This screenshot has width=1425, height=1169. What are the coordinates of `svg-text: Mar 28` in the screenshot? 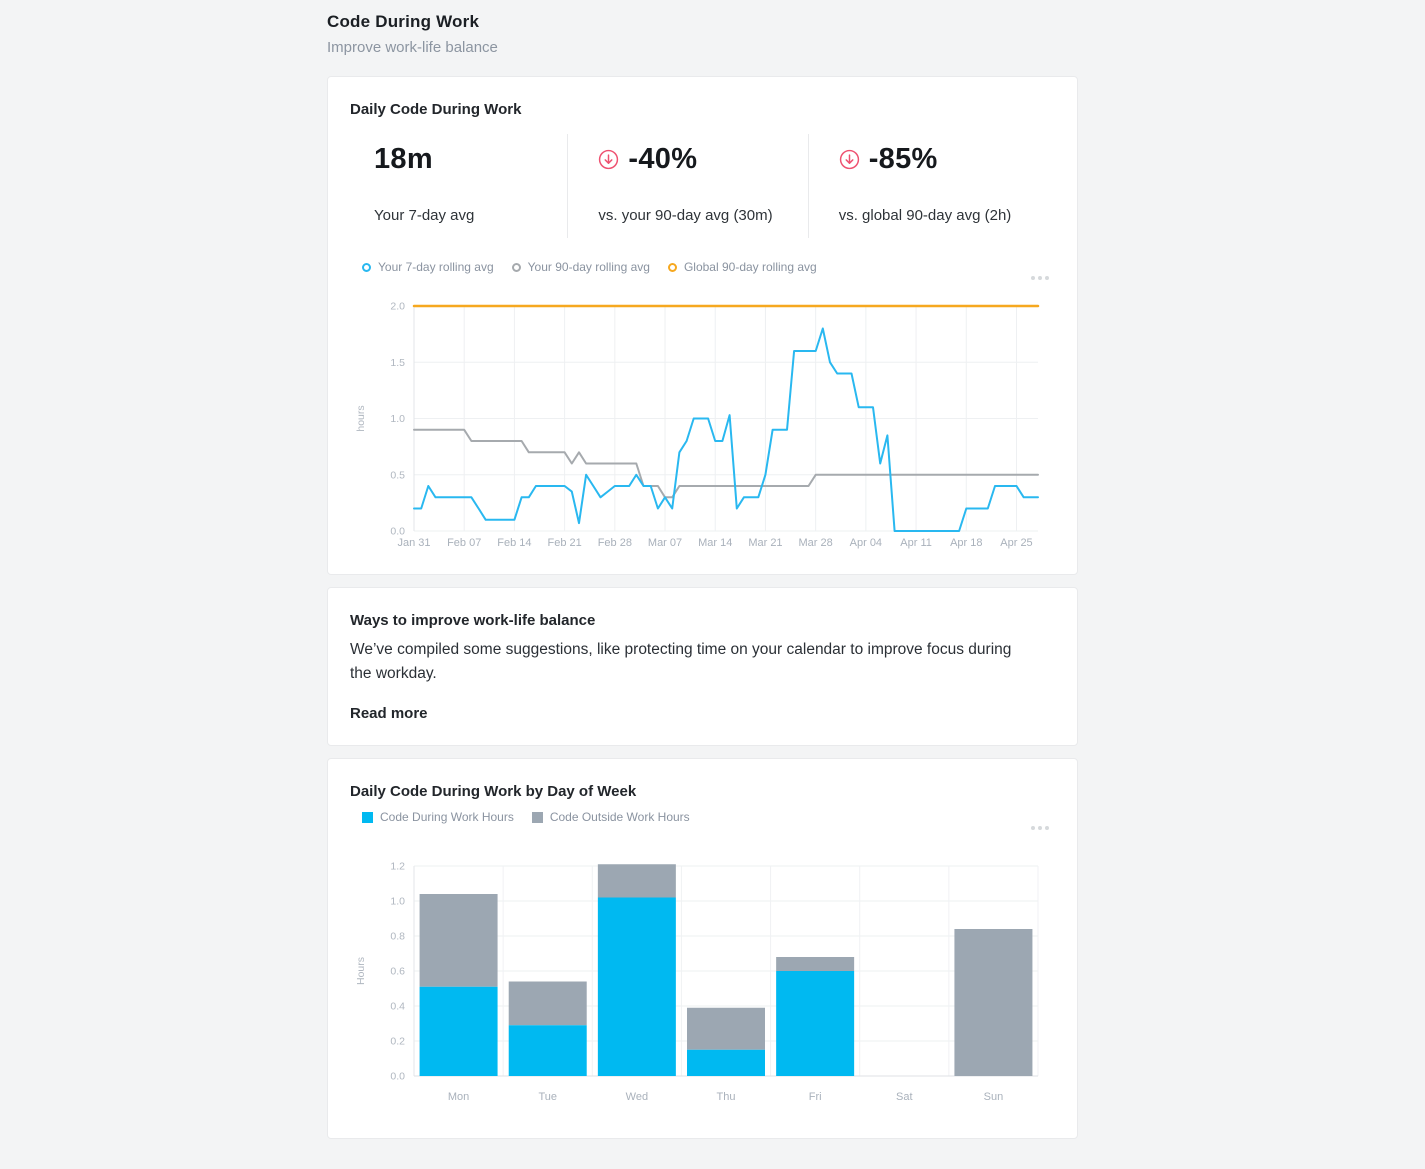 It's located at (816, 543).